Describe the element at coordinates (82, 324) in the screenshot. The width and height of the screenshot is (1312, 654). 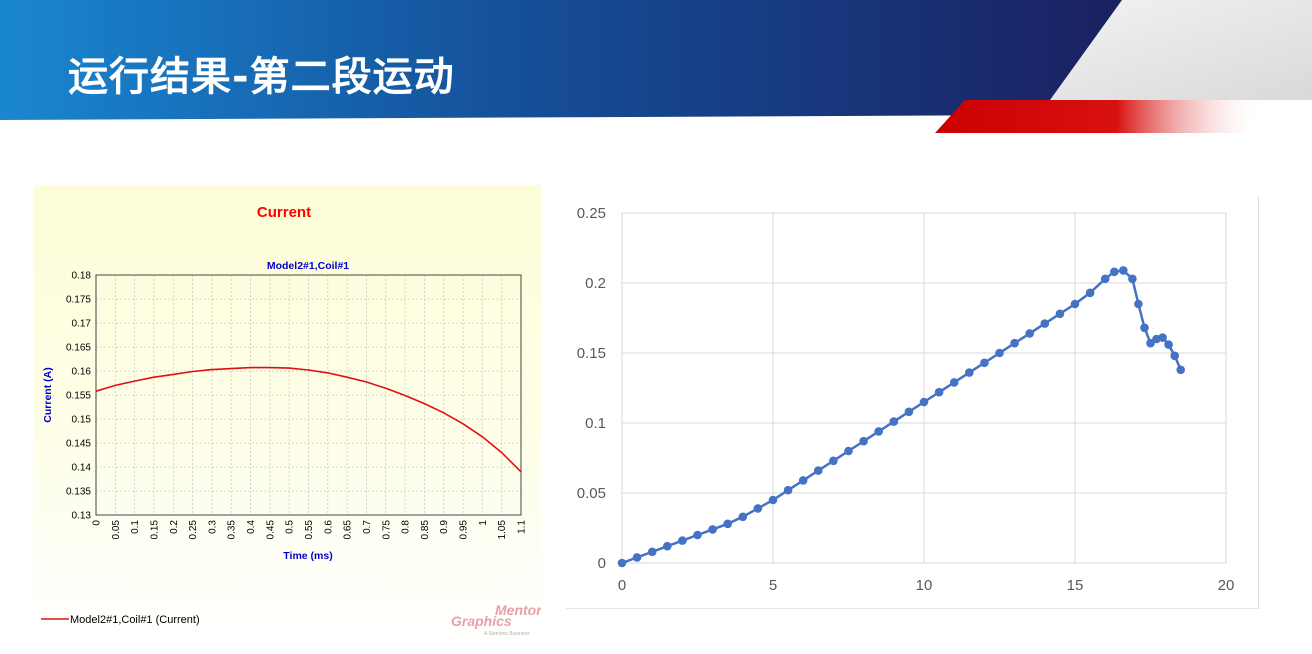
I see `left-y-tick-label: 0.17` at that location.